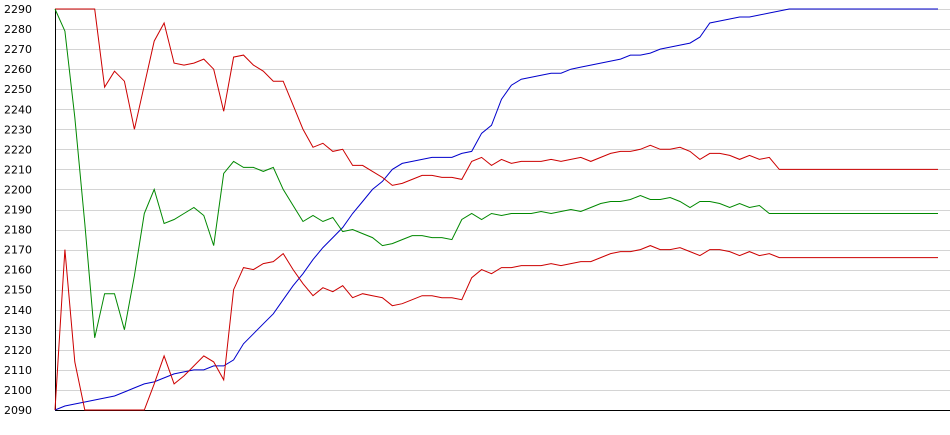 The width and height of the screenshot is (950, 435). Describe the element at coordinates (18, 390) in the screenshot. I see `y-tick-label: 2100` at that location.